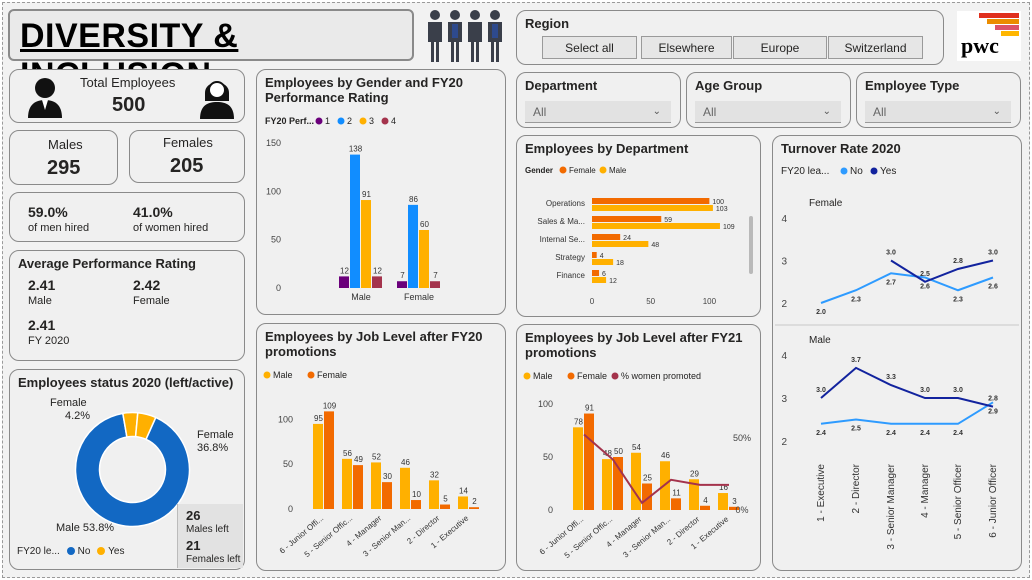 Image resolution: width=1032 pixels, height=580 pixels. What do you see at coordinates (278, 288) in the screenshot?
I see `gender-perf-ytick: 0` at bounding box center [278, 288].